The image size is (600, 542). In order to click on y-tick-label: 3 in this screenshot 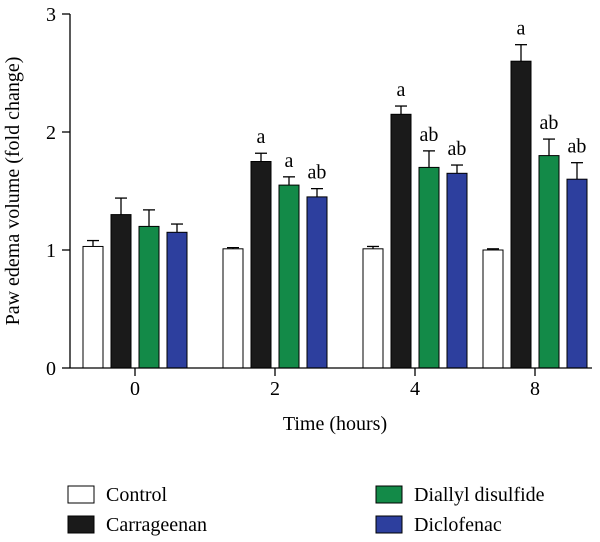, I will do `click(51, 15)`.